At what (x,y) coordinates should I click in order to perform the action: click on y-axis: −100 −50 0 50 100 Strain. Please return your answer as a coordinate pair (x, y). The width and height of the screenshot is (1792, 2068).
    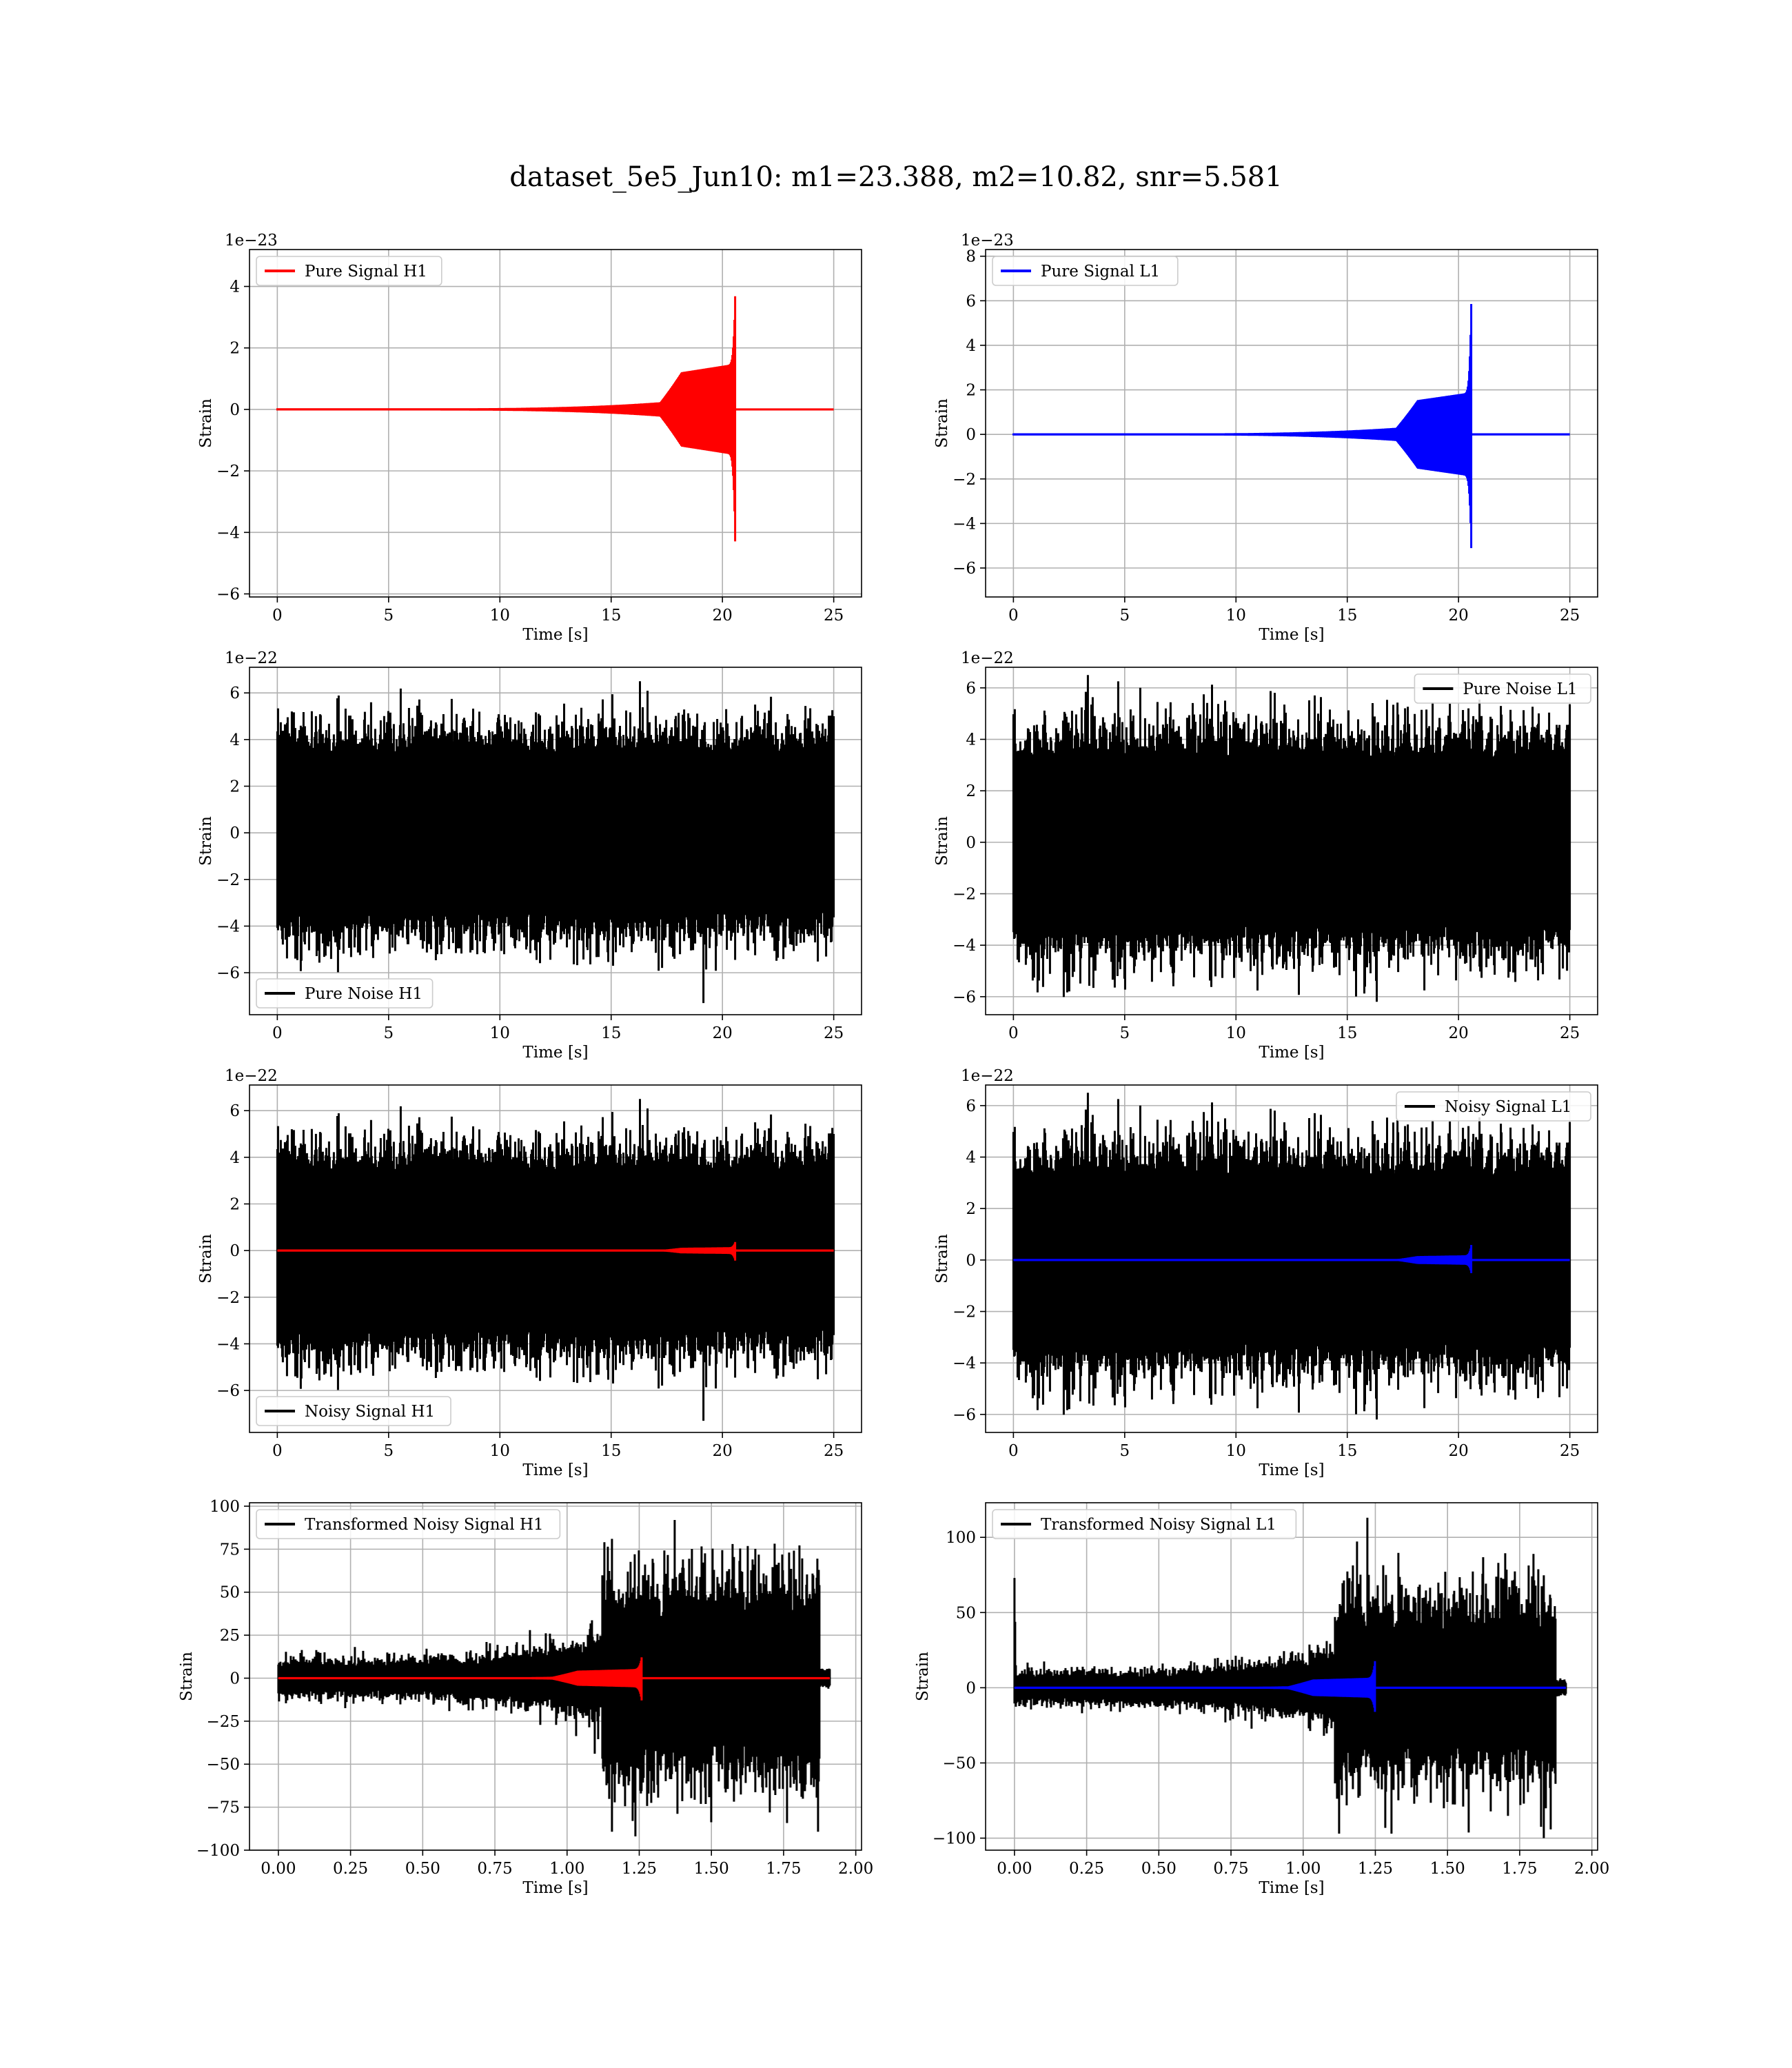
    Looking at the image, I should click on (950, 1689).